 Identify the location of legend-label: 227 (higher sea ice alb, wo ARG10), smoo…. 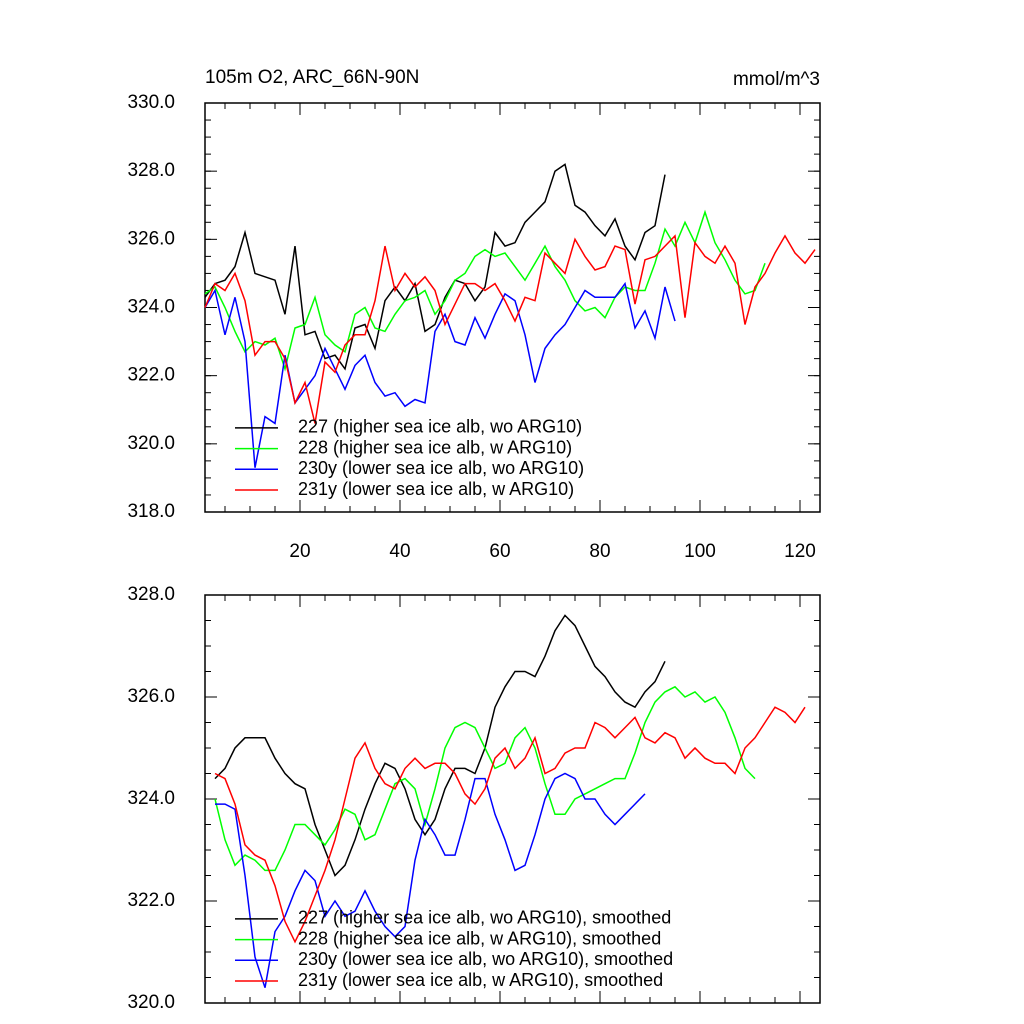
(484, 918).